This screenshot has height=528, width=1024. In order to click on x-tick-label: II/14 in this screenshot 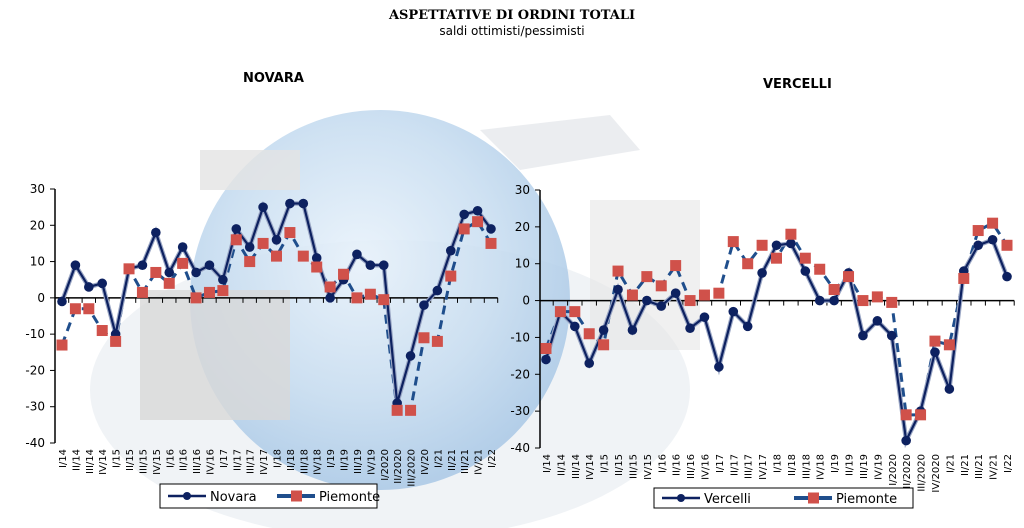, I will do `click(76, 460)`.